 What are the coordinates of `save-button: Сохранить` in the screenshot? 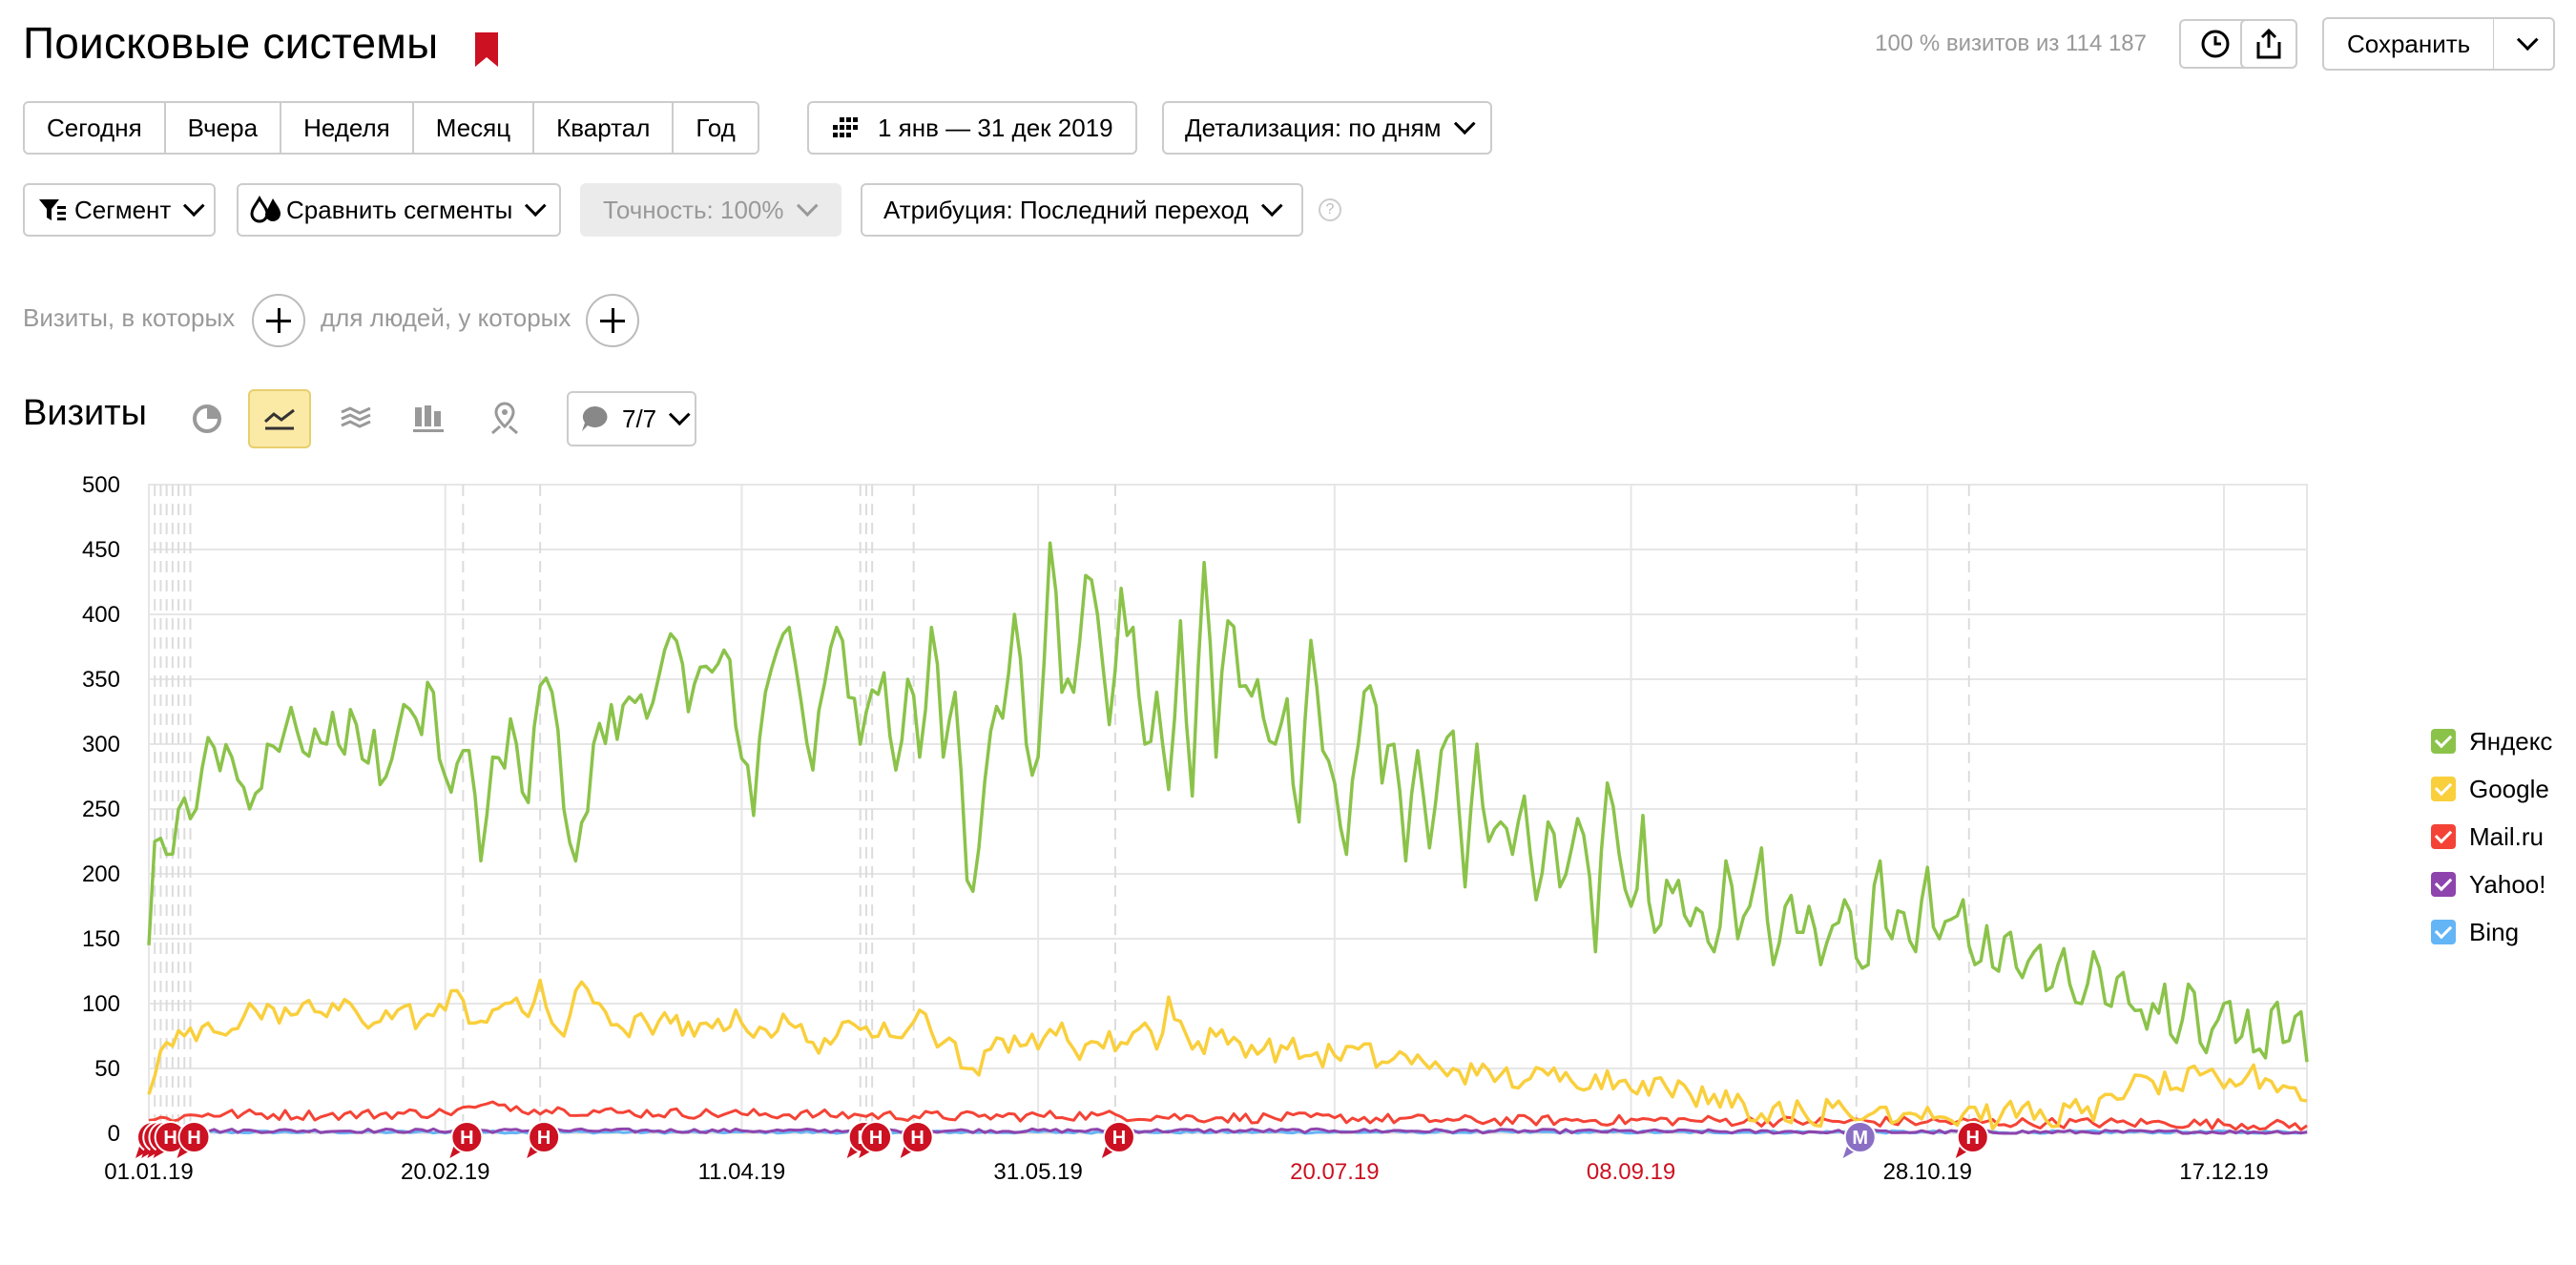 It's located at (2409, 44).